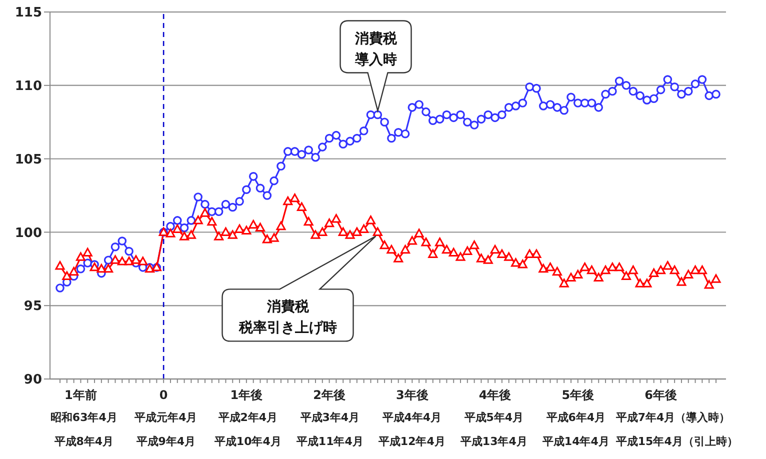 Image resolution: width=766 pixels, height=459 pixels. I want to click on x-tick-label: 5年後, so click(578, 395).